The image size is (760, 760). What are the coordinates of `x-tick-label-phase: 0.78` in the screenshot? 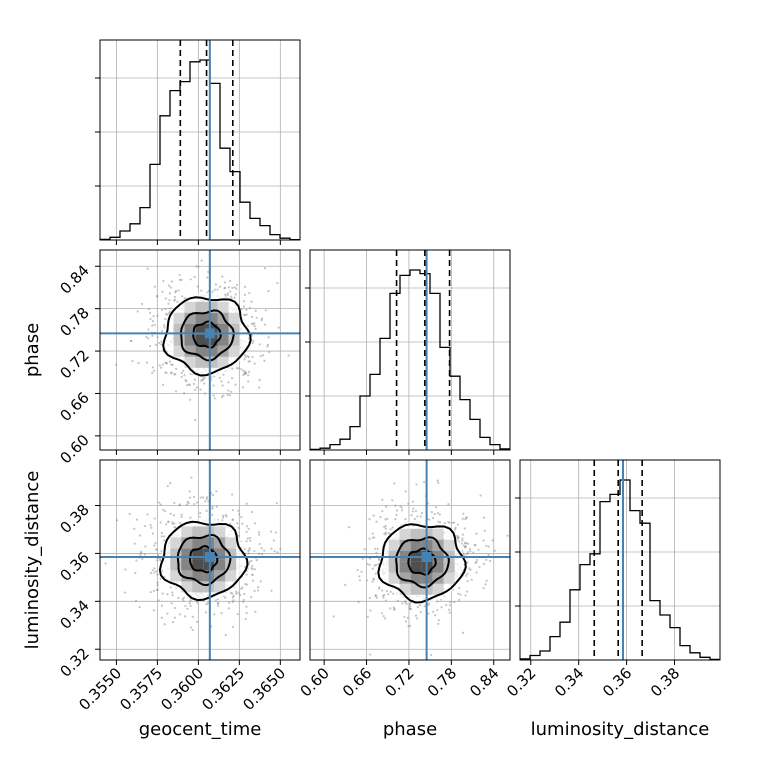 It's located at (442, 682).